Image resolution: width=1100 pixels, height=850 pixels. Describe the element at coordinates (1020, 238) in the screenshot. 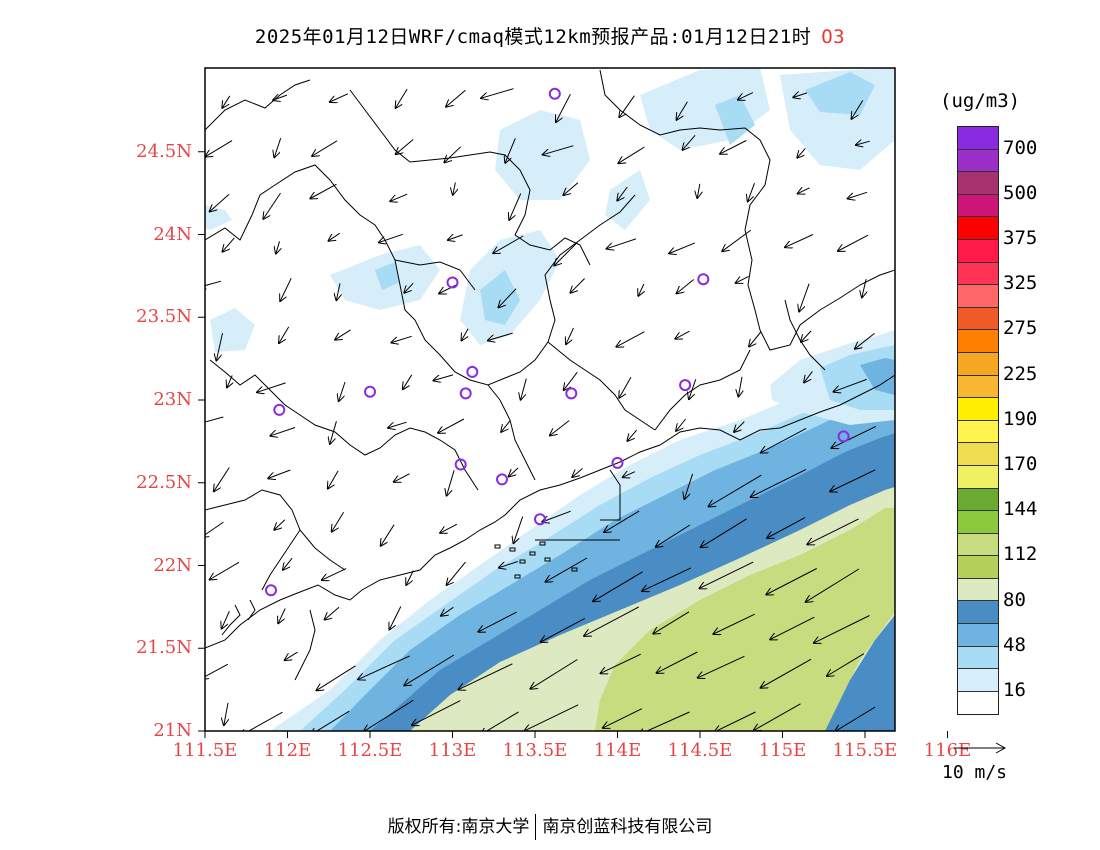

I see `colorbar-label: 375` at that location.